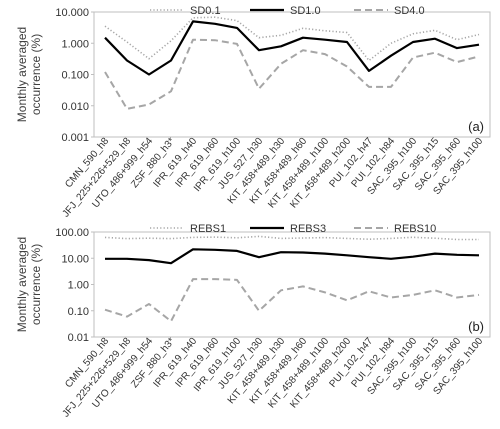 The height and width of the screenshot is (429, 500). What do you see at coordinates (476, 126) in the screenshot?
I see `panel-label: (a)` at bounding box center [476, 126].